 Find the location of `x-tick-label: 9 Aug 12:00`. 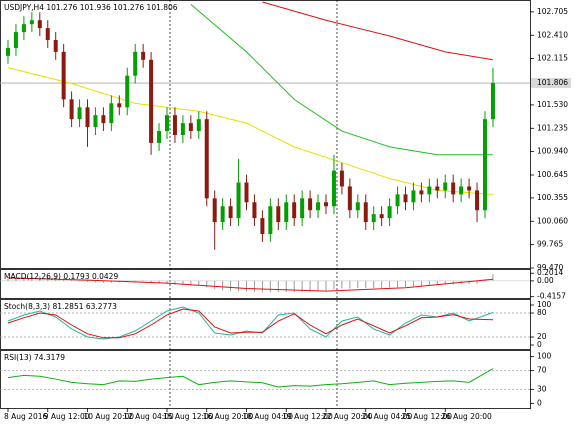

x-tick-label: 9 Aug 12:00 is located at coordinates (67, 416).